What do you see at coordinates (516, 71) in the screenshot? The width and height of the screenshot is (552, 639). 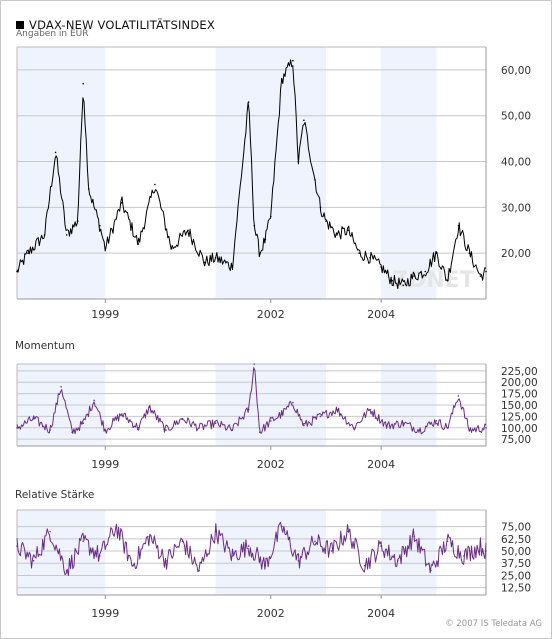 I see `price-ytick-label: 60,00` at bounding box center [516, 71].